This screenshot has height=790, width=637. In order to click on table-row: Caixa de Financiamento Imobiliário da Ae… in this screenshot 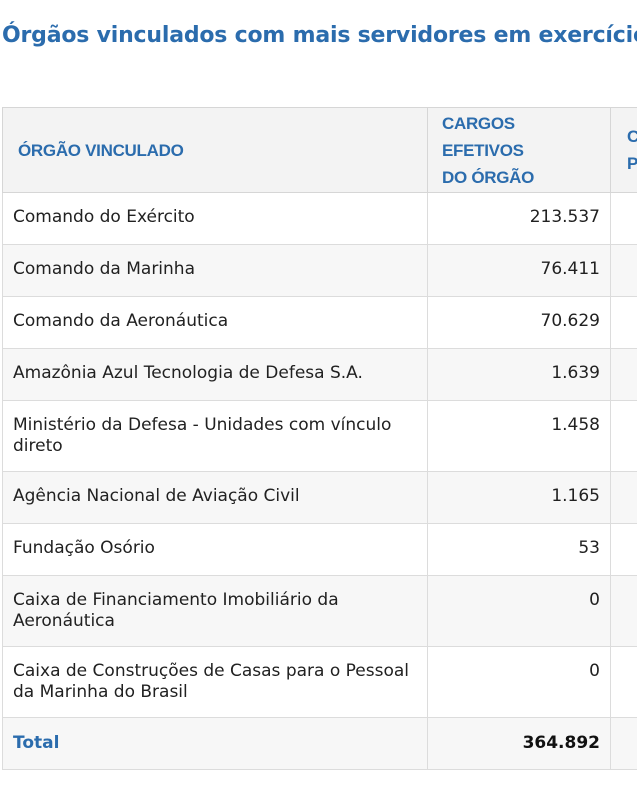, I will do `click(319, 611)`.